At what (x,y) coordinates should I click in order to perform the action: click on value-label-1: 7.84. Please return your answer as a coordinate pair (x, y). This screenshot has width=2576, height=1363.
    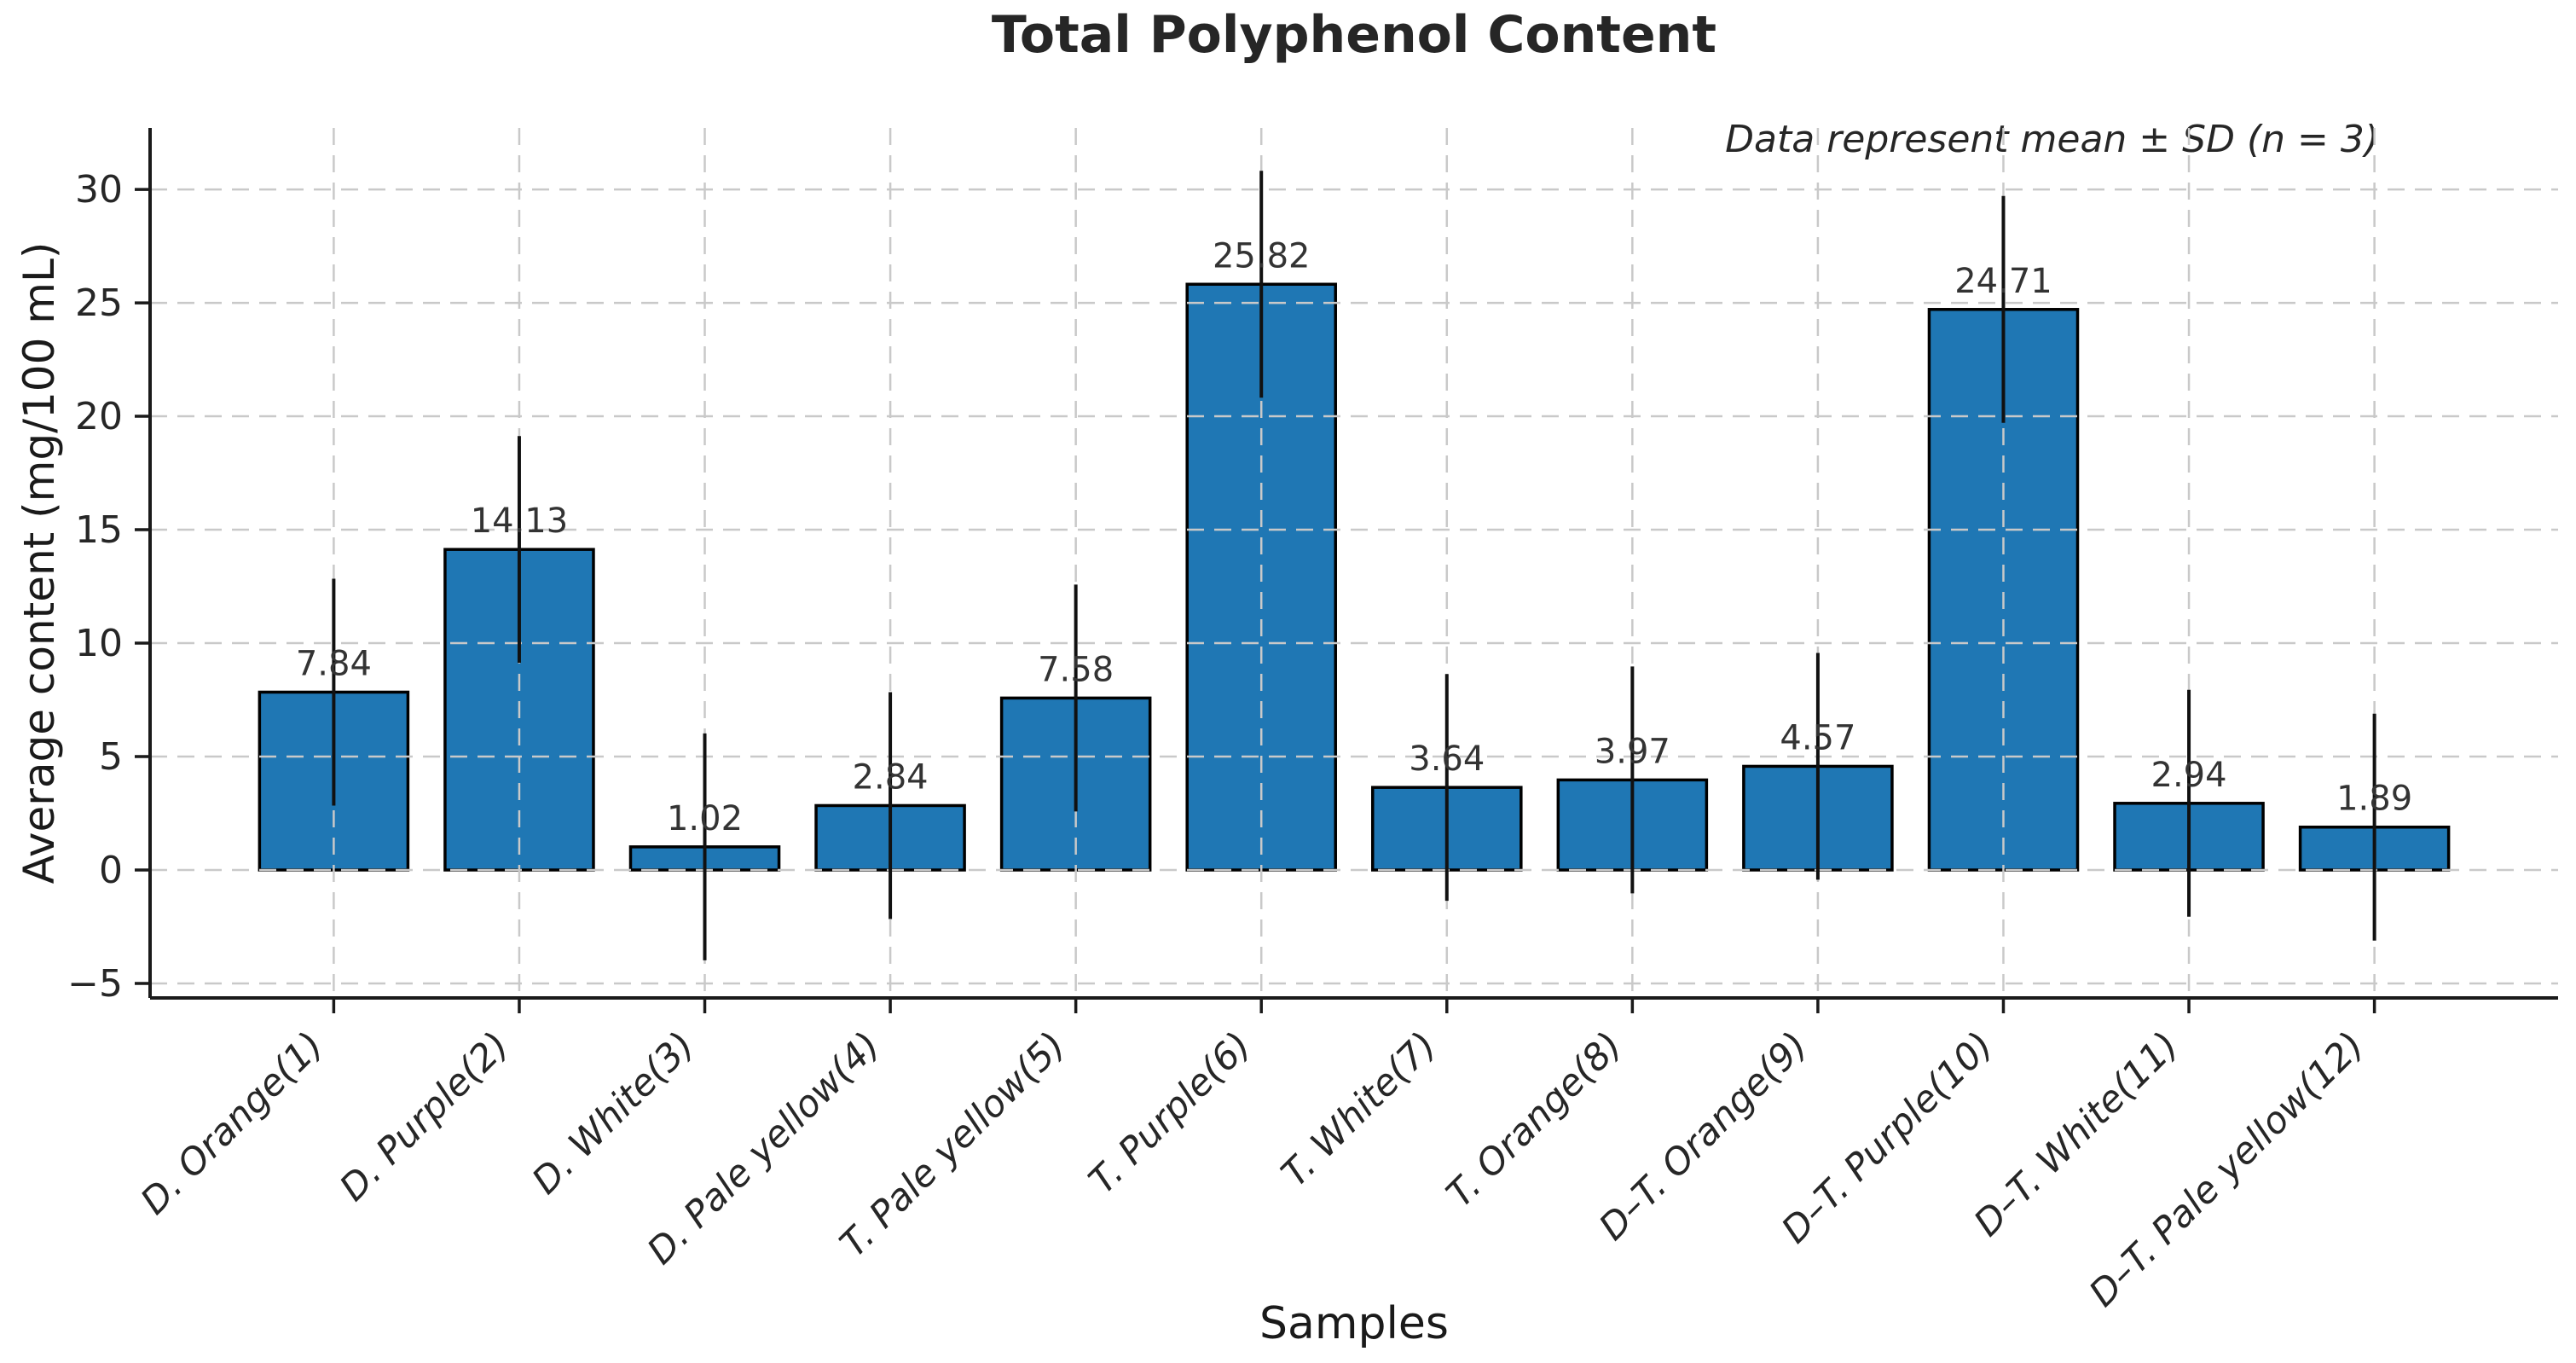
    Looking at the image, I should click on (334, 663).